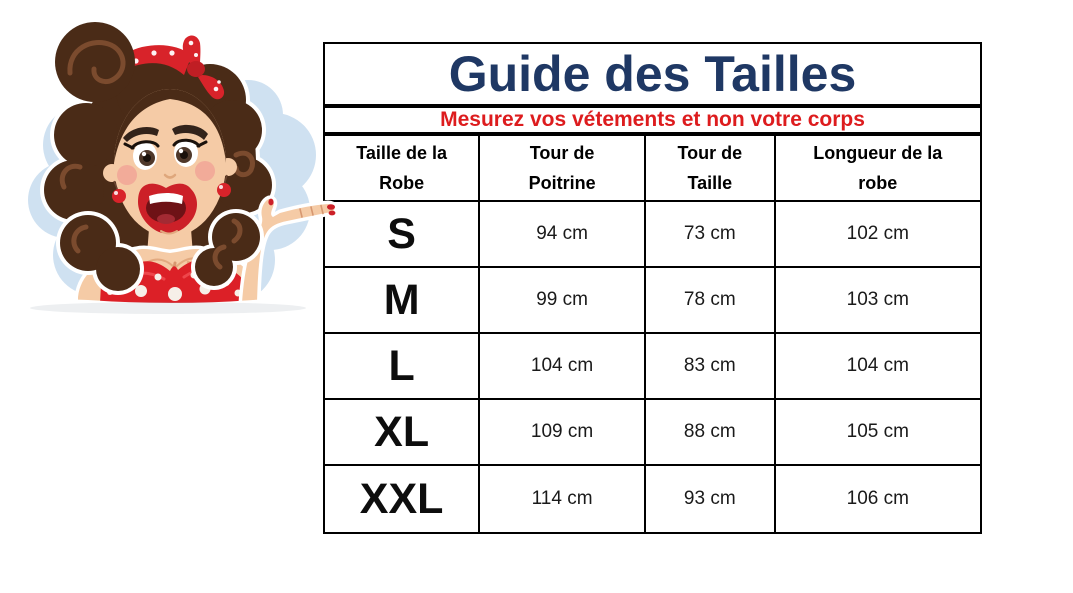 This screenshot has height=593, width=1073. I want to click on column-header-length: Longueur de la robe, so click(877, 169).